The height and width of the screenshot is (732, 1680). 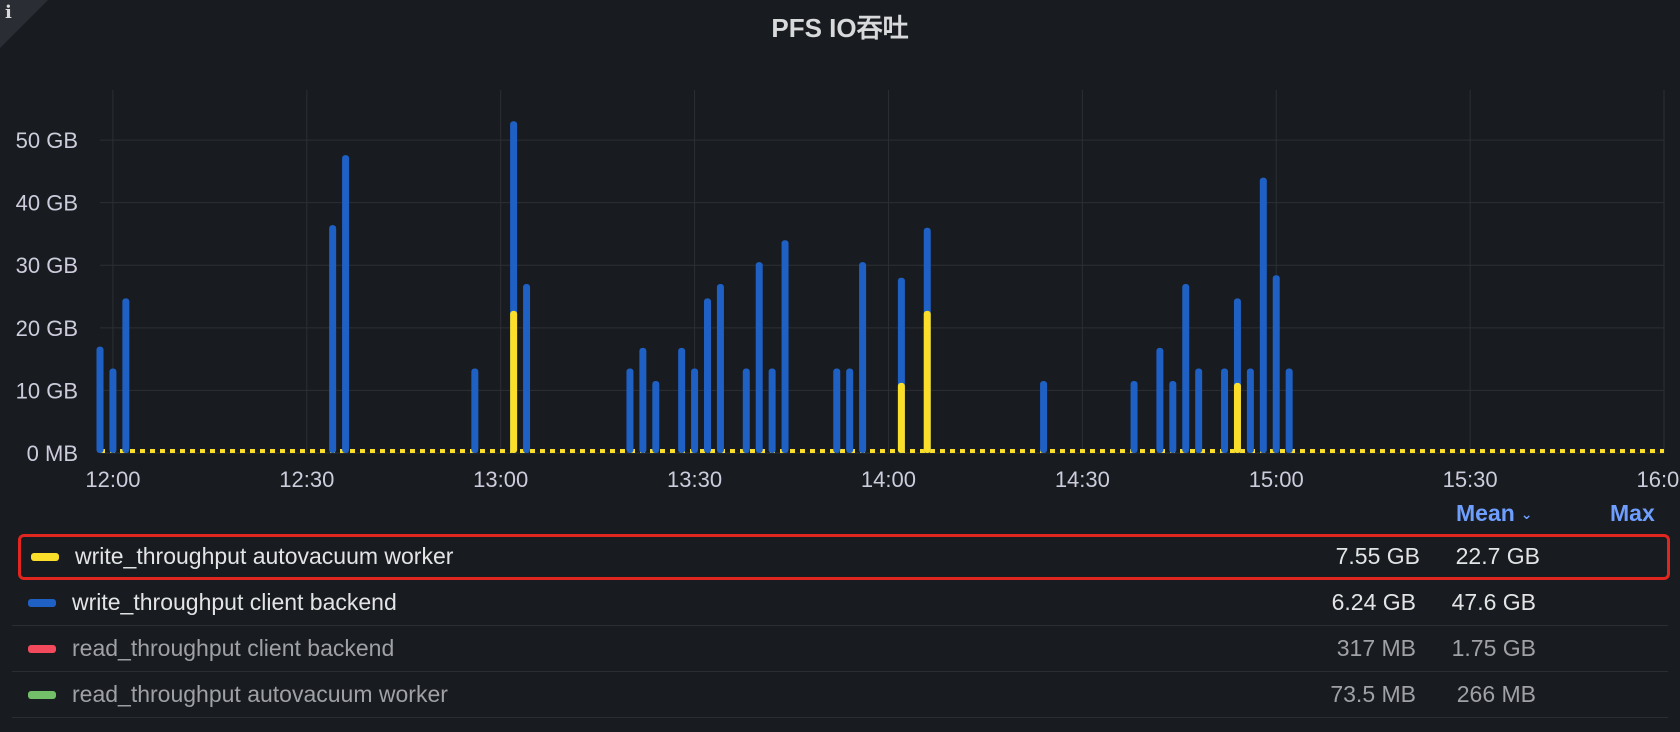 What do you see at coordinates (306, 478) in the screenshot?
I see `x-tick-label: 12:30` at bounding box center [306, 478].